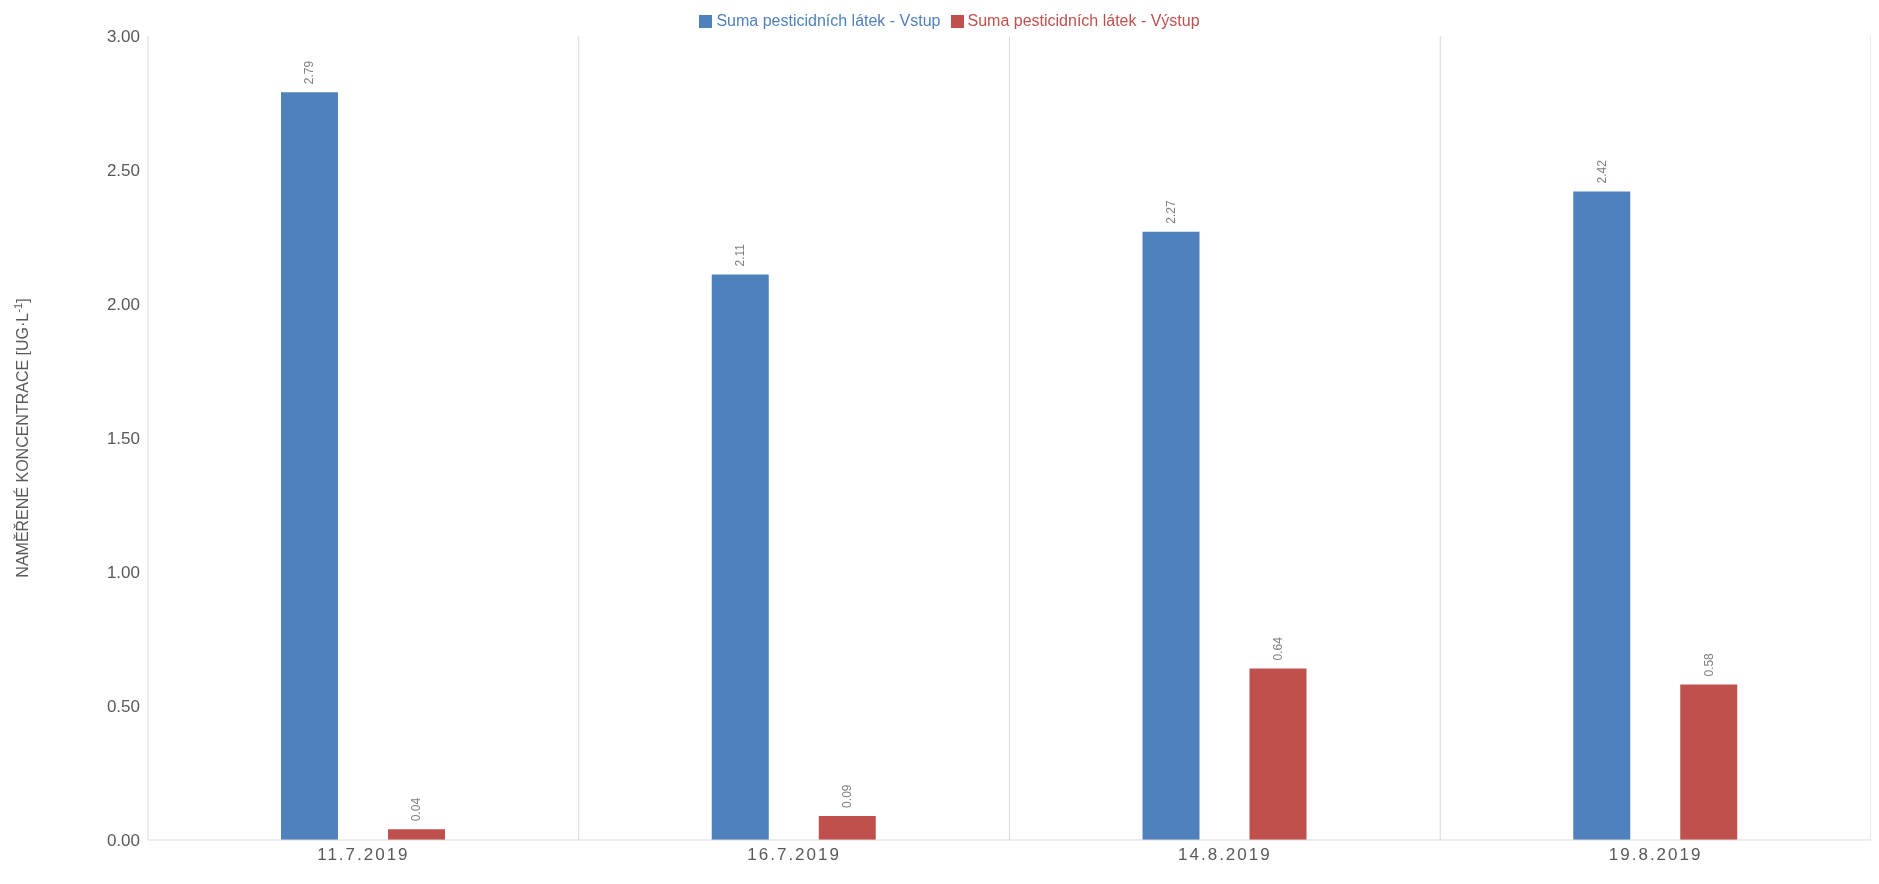 This screenshot has width=1879, height=884. I want to click on x-tick-label: 14.8.2019, so click(1225, 855).